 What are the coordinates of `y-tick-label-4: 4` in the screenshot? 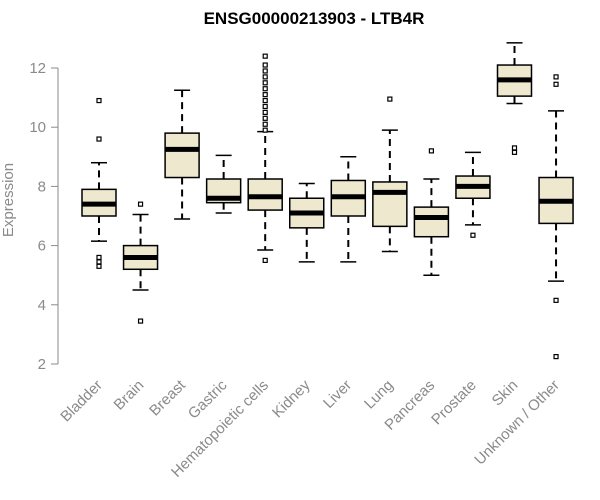 It's located at (42, 305).